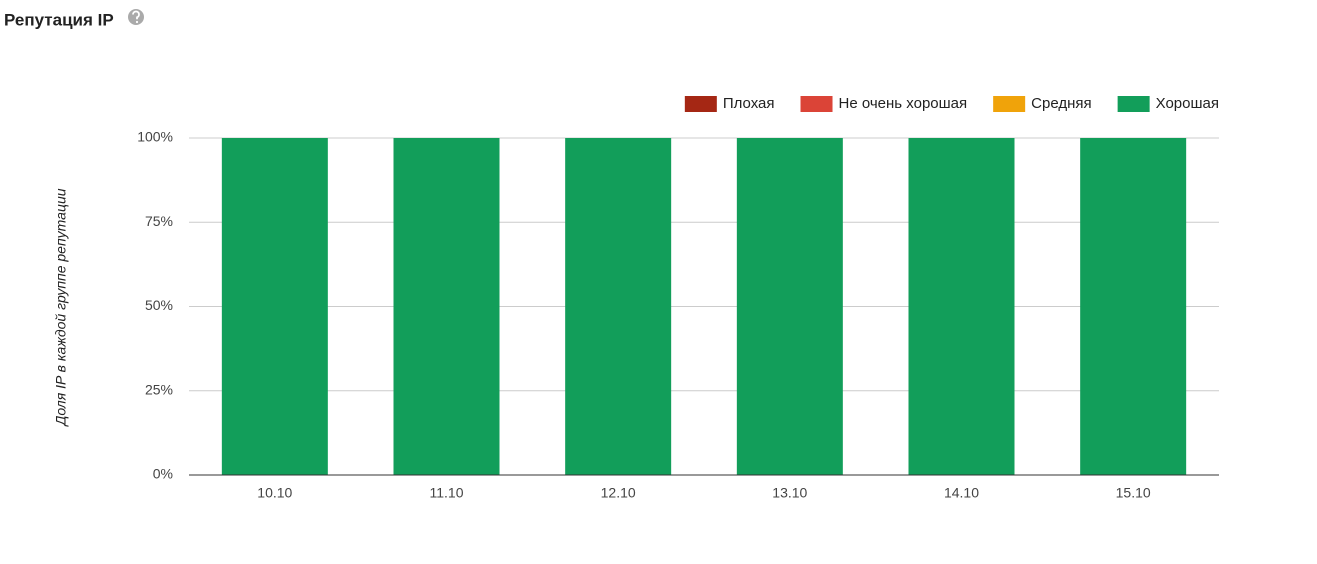 This screenshot has height=564, width=1317. What do you see at coordinates (159, 305) in the screenshot?
I see `y-tick-label: 50%` at bounding box center [159, 305].